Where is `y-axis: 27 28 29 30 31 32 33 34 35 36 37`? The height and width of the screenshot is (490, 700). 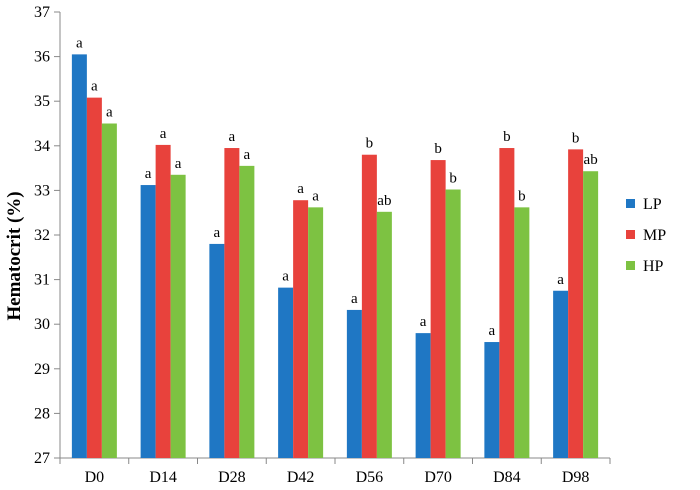 y-axis: 27 28 29 30 31 32 33 34 35 36 37 is located at coordinates (47, 235).